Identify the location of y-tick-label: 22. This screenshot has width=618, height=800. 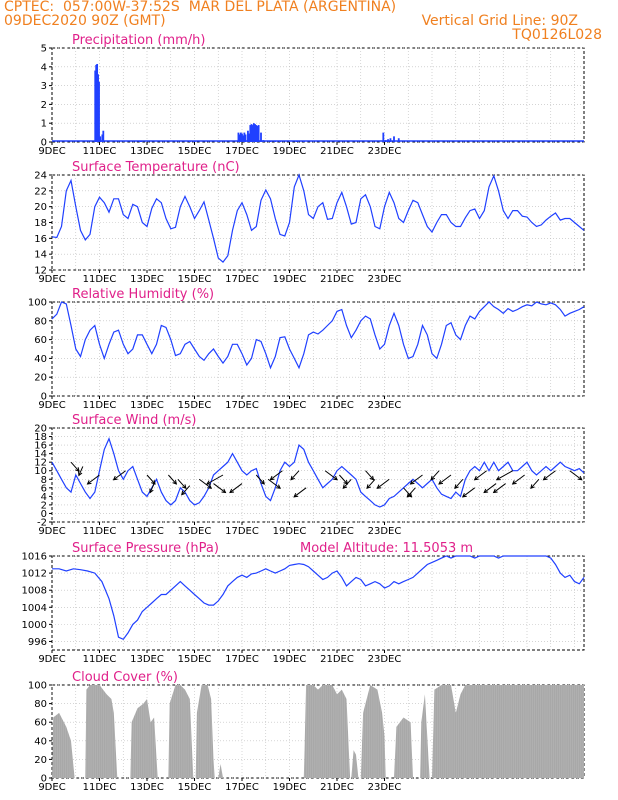
(40, 191).